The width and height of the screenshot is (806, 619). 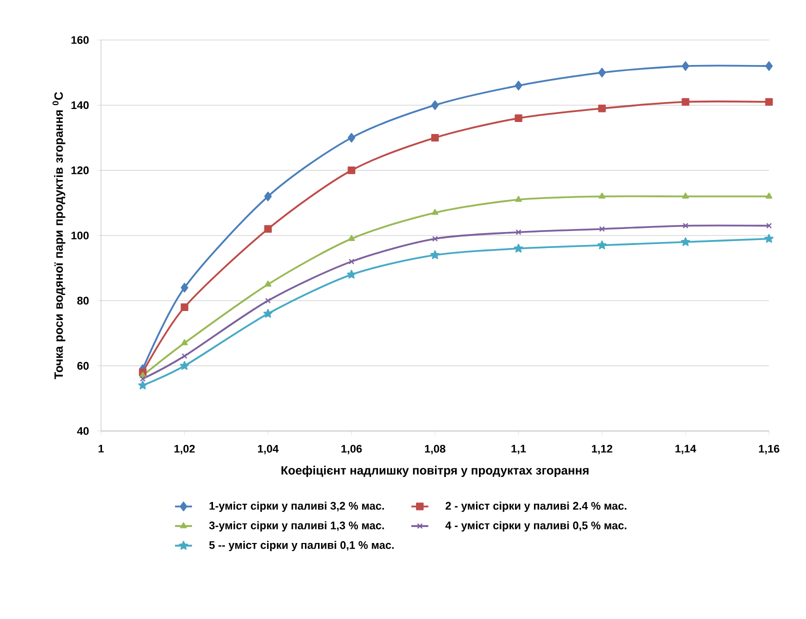 I want to click on x-tick-label: 1,04, so click(x=268, y=449).